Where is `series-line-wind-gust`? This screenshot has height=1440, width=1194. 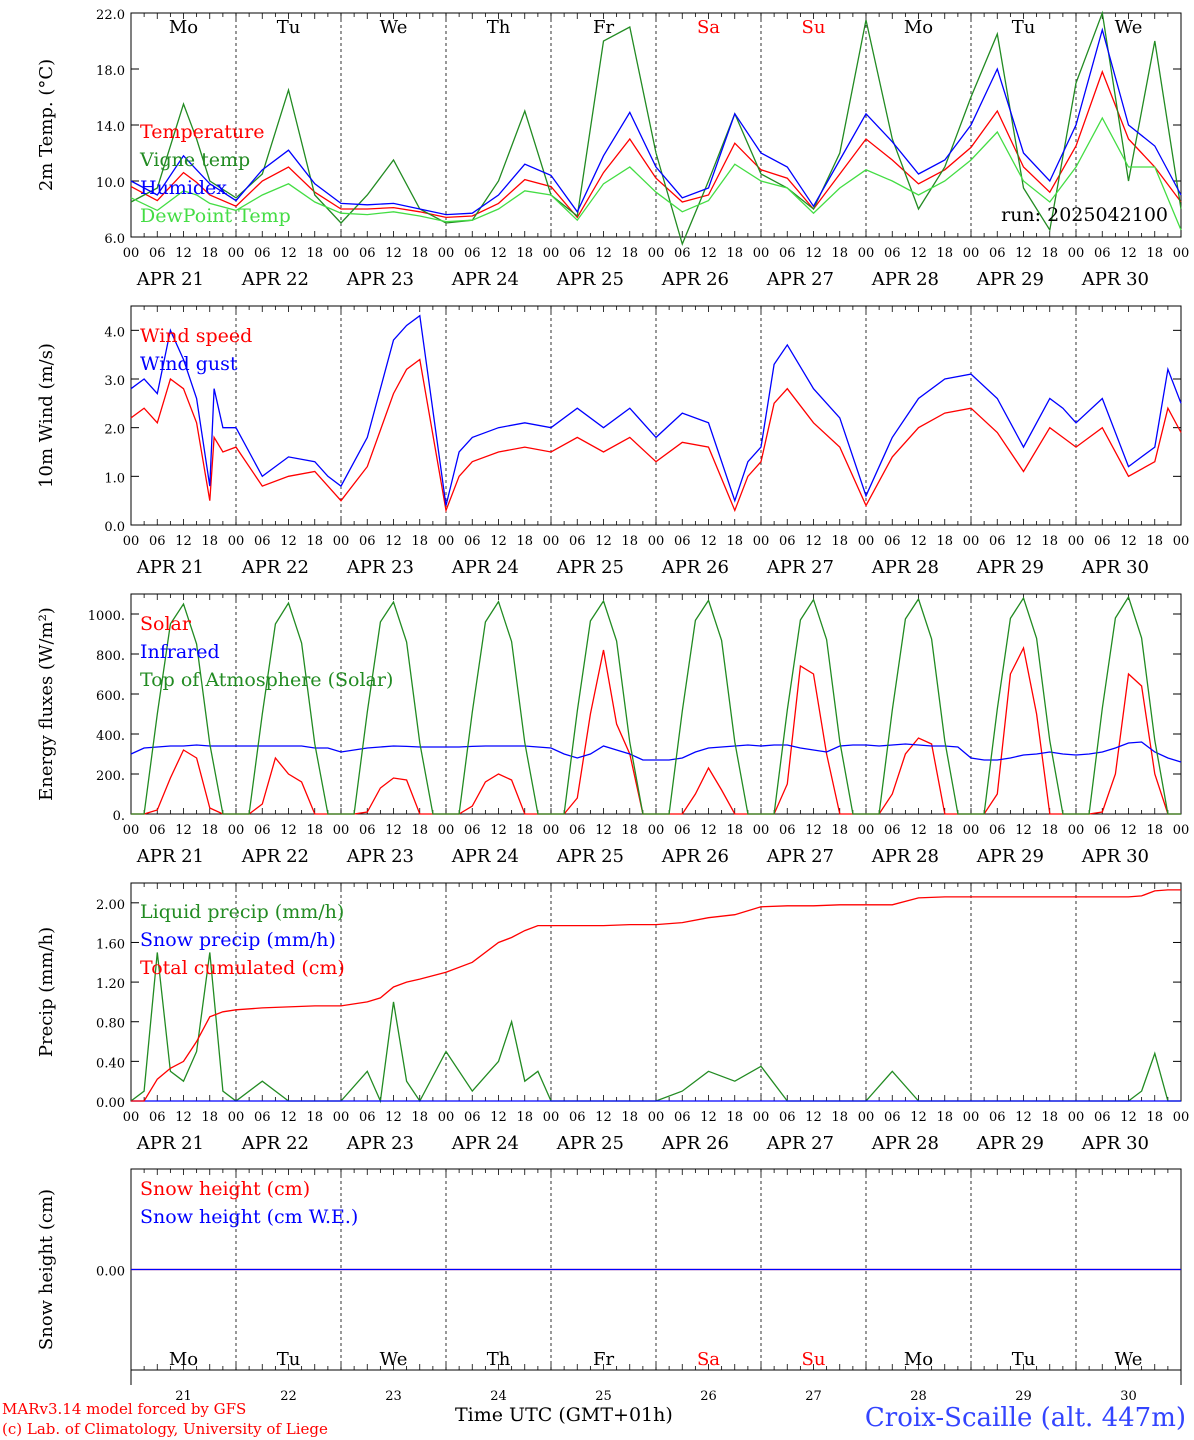
series-line-wind-gust is located at coordinates (656, 410).